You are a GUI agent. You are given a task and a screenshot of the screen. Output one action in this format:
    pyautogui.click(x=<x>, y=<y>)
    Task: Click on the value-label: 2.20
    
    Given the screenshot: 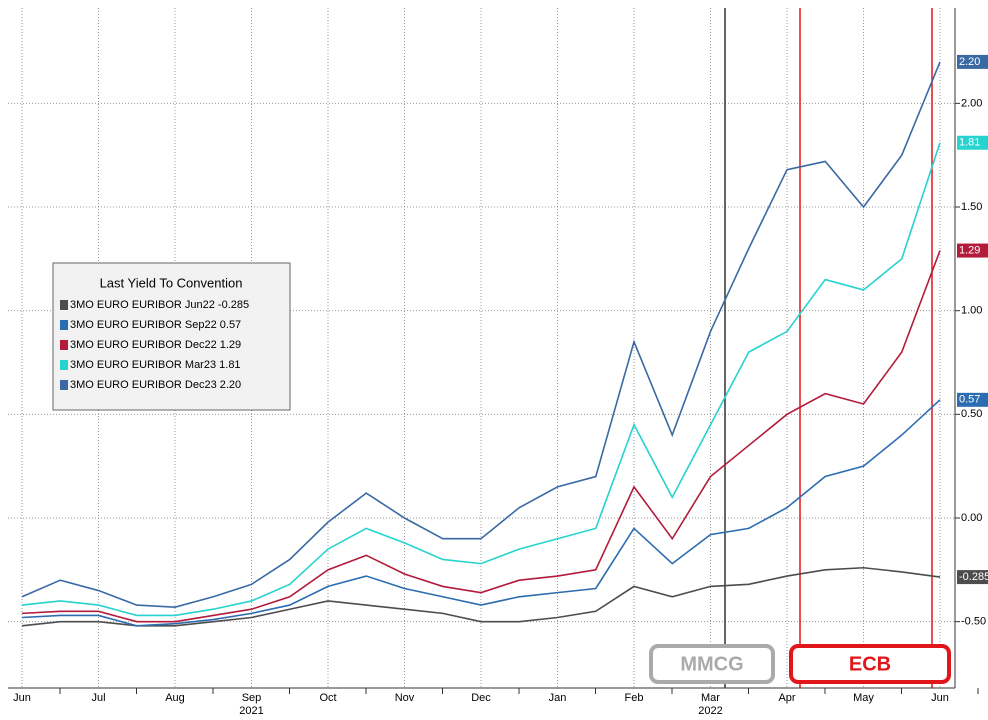 What is the action you would take?
    pyautogui.click(x=969, y=62)
    